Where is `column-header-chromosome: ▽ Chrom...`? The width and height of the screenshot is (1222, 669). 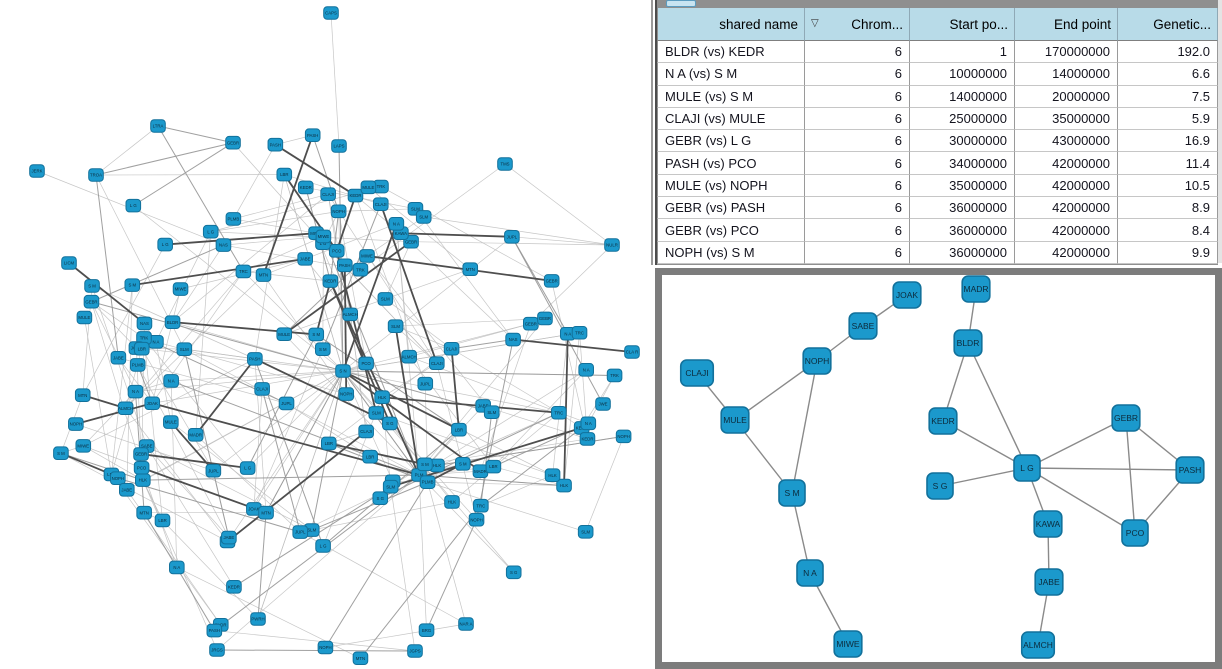
column-header-chromosome: ▽ Chrom... is located at coordinates (857, 24).